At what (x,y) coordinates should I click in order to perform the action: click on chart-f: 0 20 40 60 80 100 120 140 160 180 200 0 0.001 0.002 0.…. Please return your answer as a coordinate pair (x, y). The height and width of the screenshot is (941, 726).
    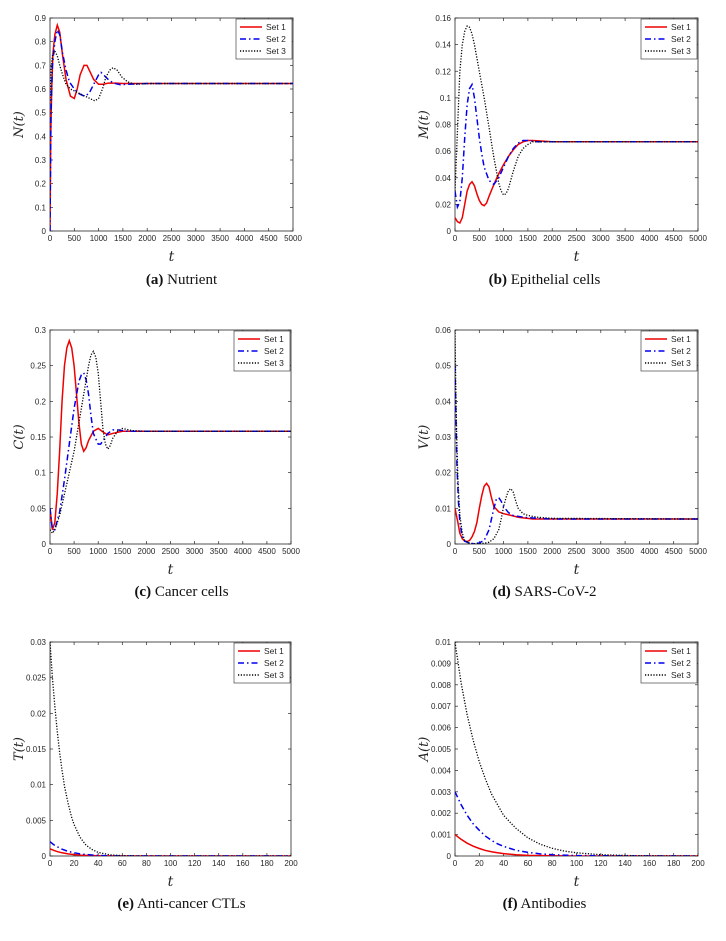
    Looking at the image, I should click on (561, 764).